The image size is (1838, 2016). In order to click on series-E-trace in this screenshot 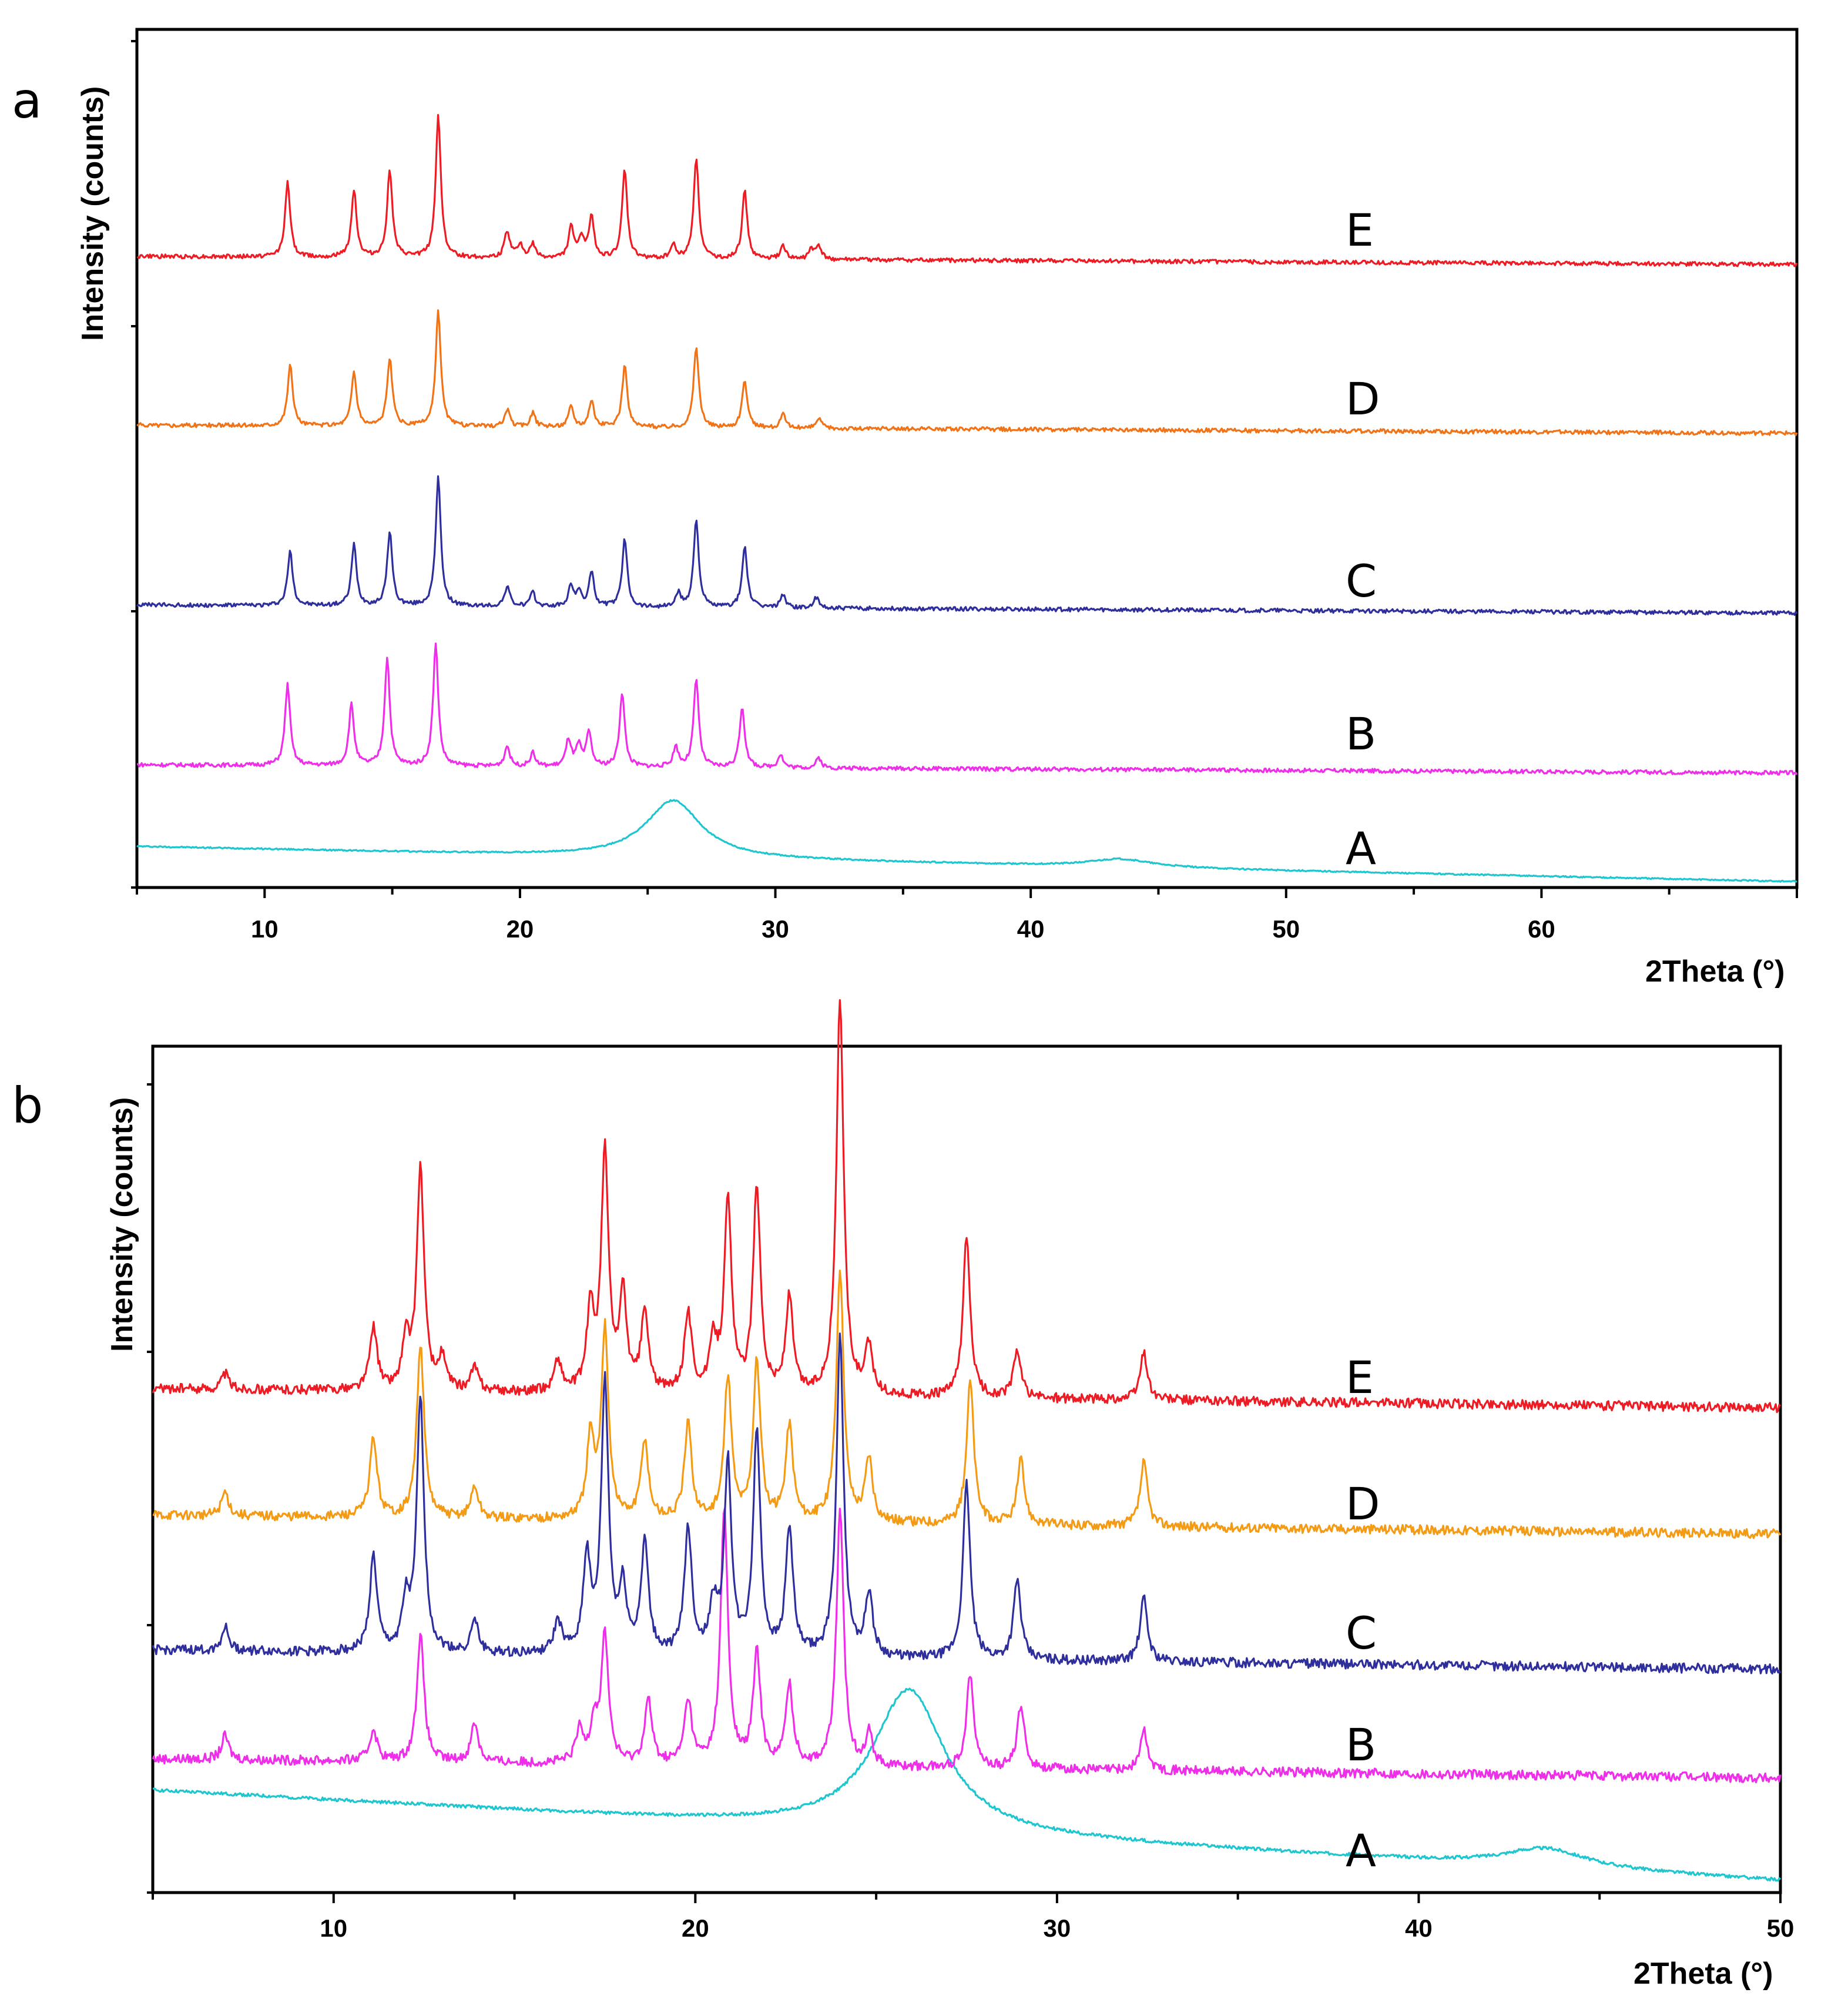, I will do `click(967, 190)`.